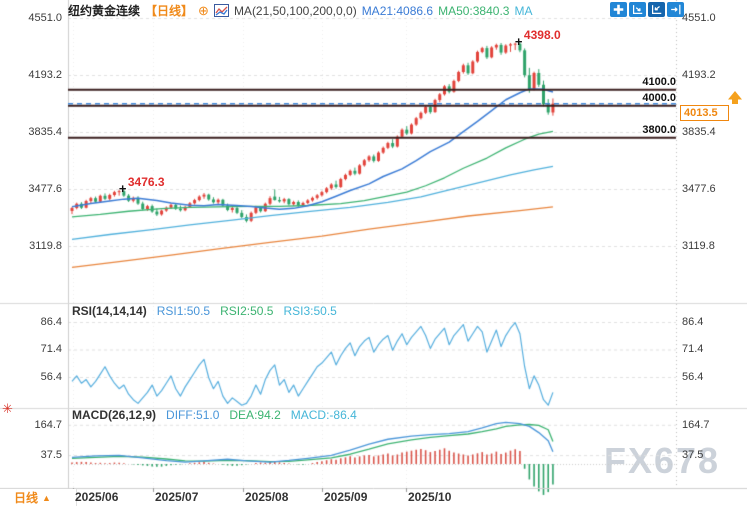  I want to click on rsi1-value: RSI1:50.5, so click(183, 311).